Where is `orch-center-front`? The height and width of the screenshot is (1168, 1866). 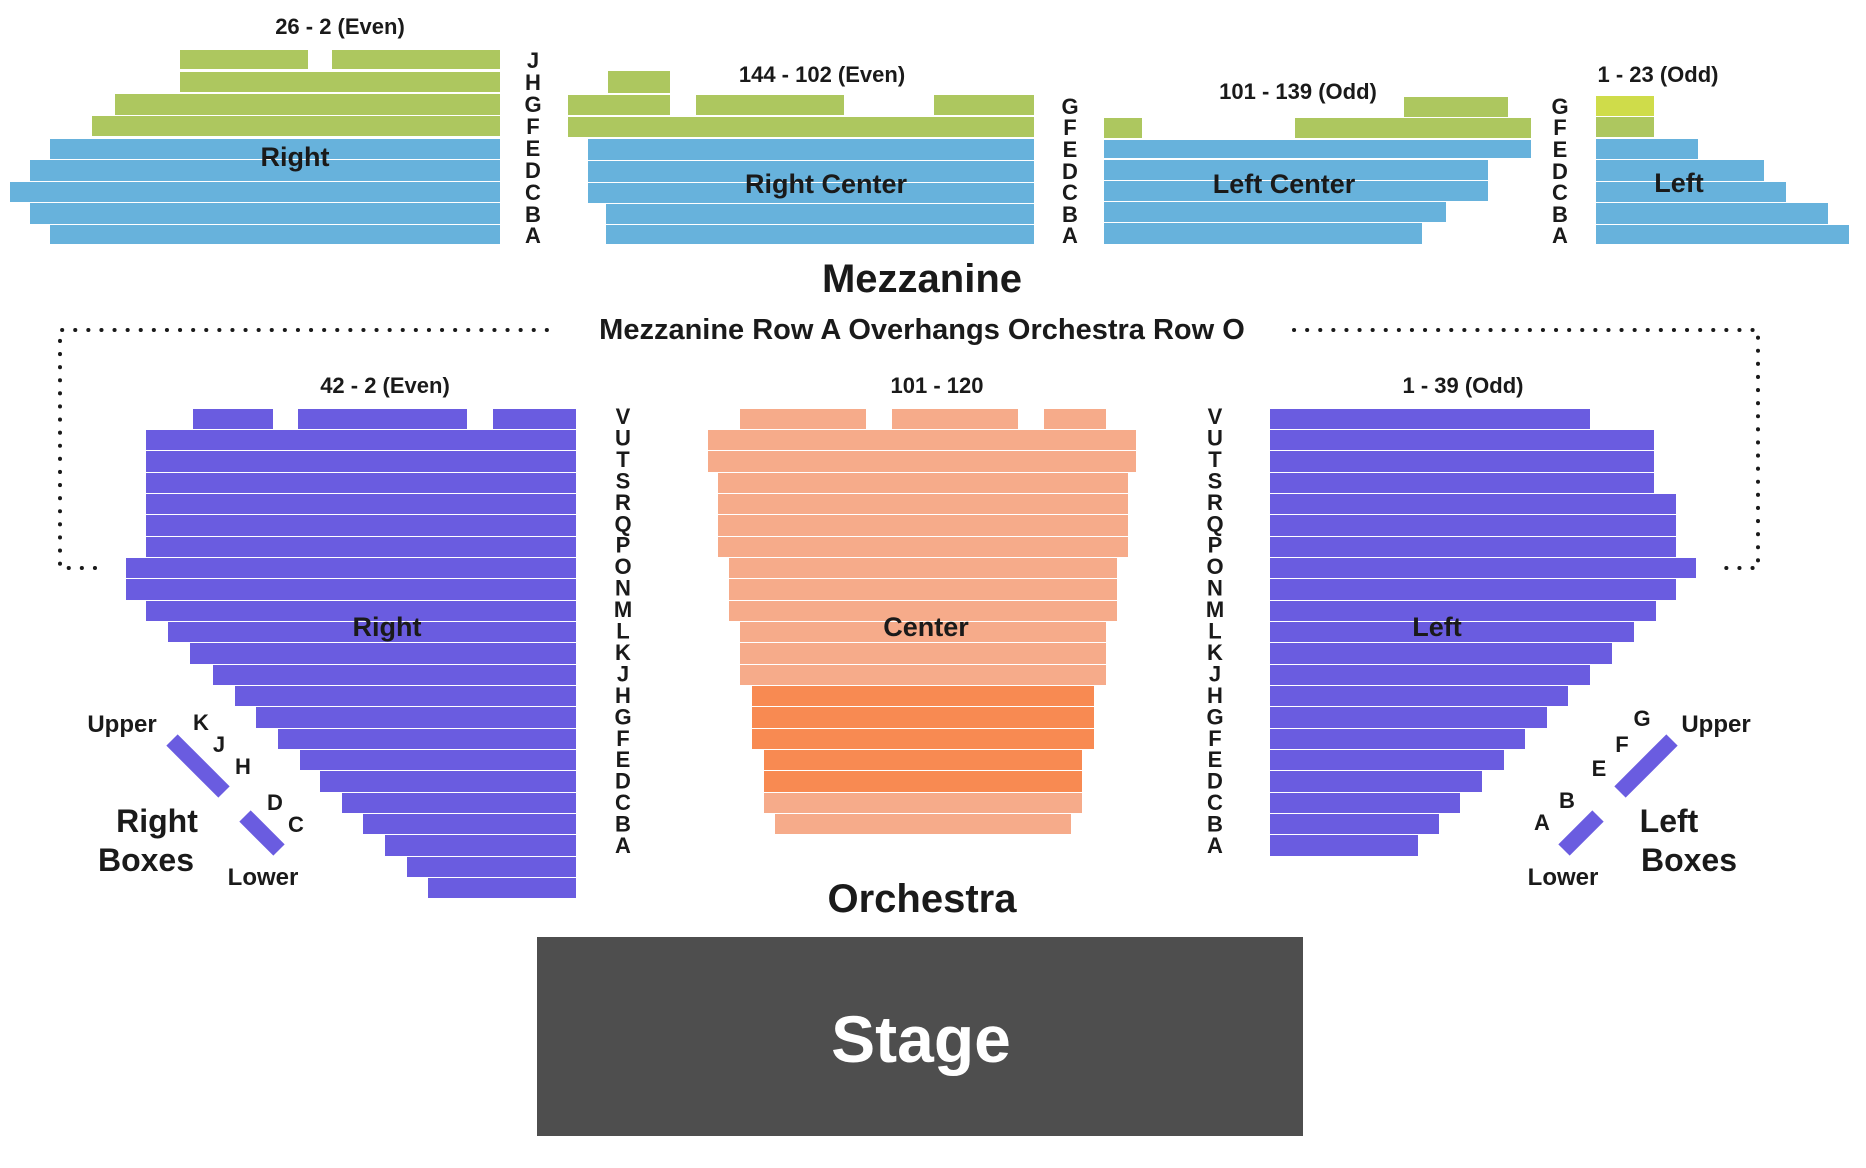 orch-center-front is located at coordinates (923, 813).